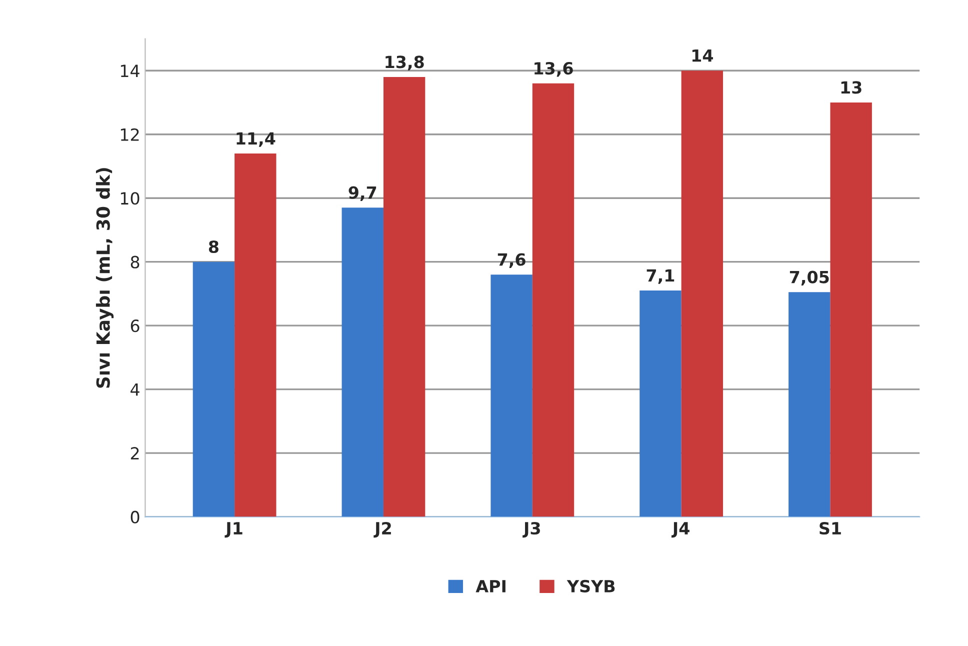 The width and height of the screenshot is (968, 646). What do you see at coordinates (233, 530) in the screenshot?
I see `x-tick-label: J1` at bounding box center [233, 530].